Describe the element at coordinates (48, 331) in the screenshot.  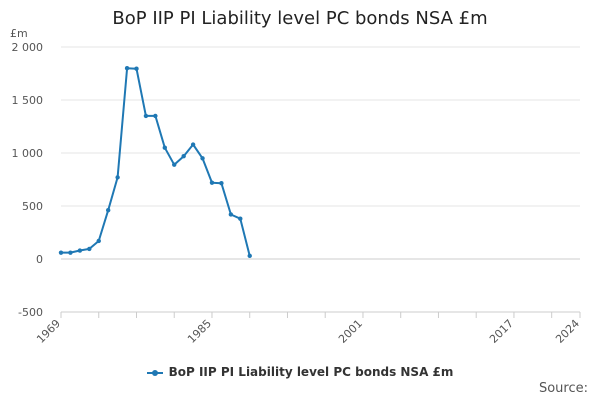
I see `x-tick-label: 1969` at that location.